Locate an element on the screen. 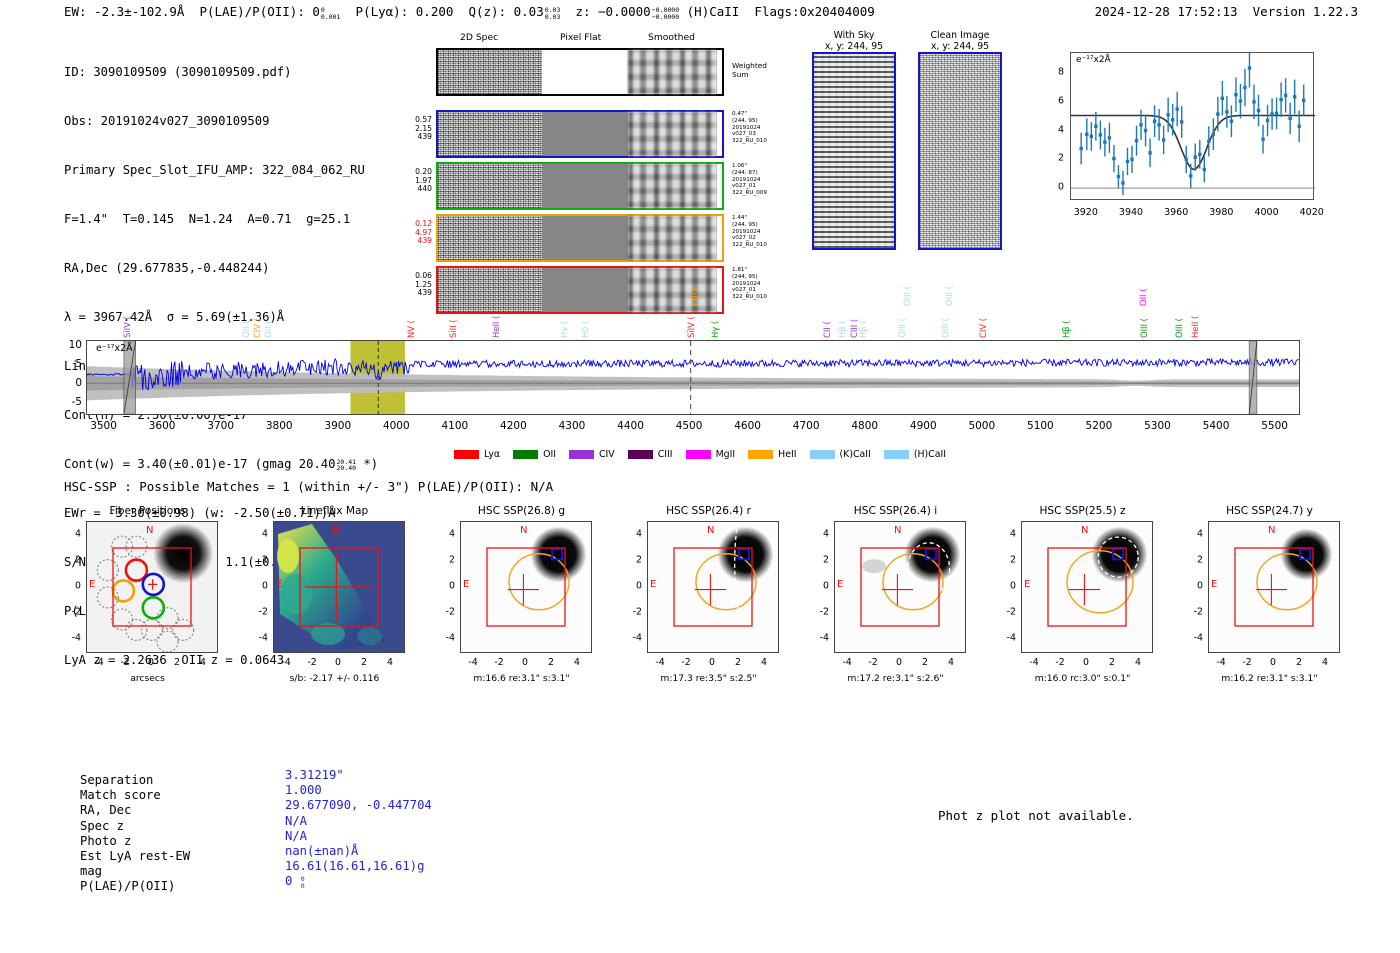 The height and width of the screenshot is (953, 1400). header-version: Version 1.22.3 is located at coordinates (1305, 11).